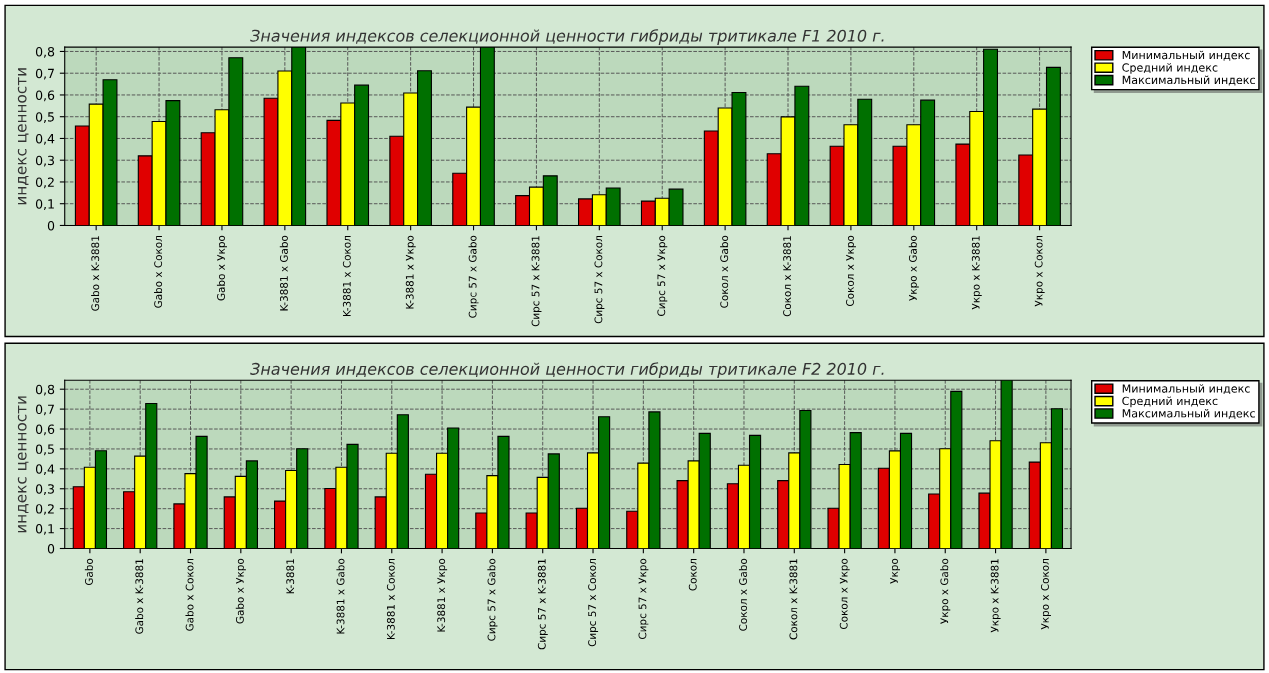  I want to click on x-tick-label: Gabo, so click(88, 572).